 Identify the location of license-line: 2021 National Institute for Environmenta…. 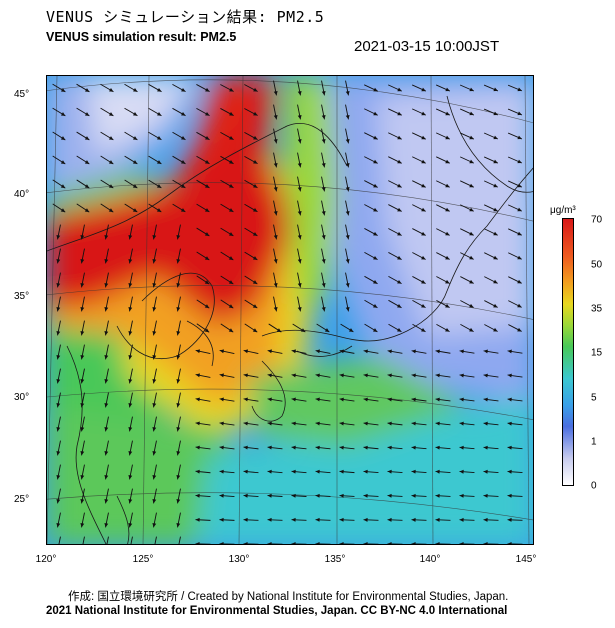
(277, 611).